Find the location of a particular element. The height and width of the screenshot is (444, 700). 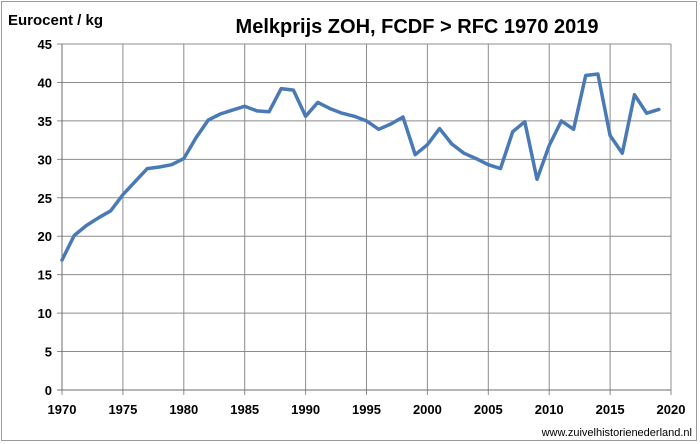

x-tick-label: 2005 is located at coordinates (488, 409).